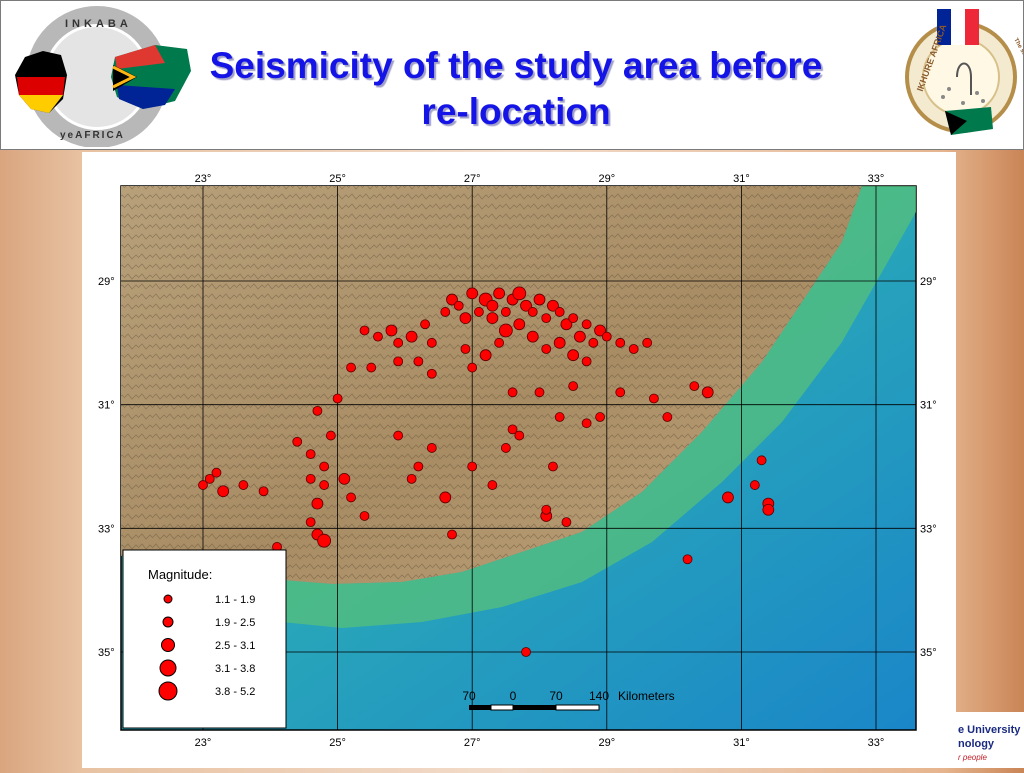 This screenshot has height=773, width=1024. Describe the element at coordinates (990, 740) in the screenshot. I see `university-logo: e University nology r people` at that location.